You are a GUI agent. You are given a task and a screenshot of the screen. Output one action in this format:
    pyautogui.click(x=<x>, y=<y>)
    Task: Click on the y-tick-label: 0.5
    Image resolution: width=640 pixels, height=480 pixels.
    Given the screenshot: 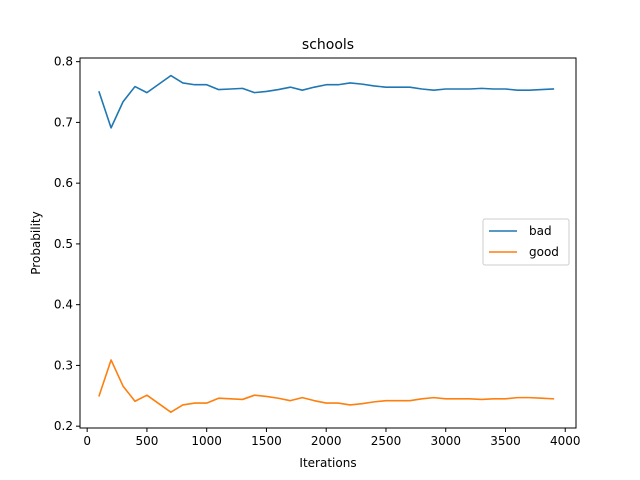 What is the action you would take?
    pyautogui.click(x=63, y=244)
    